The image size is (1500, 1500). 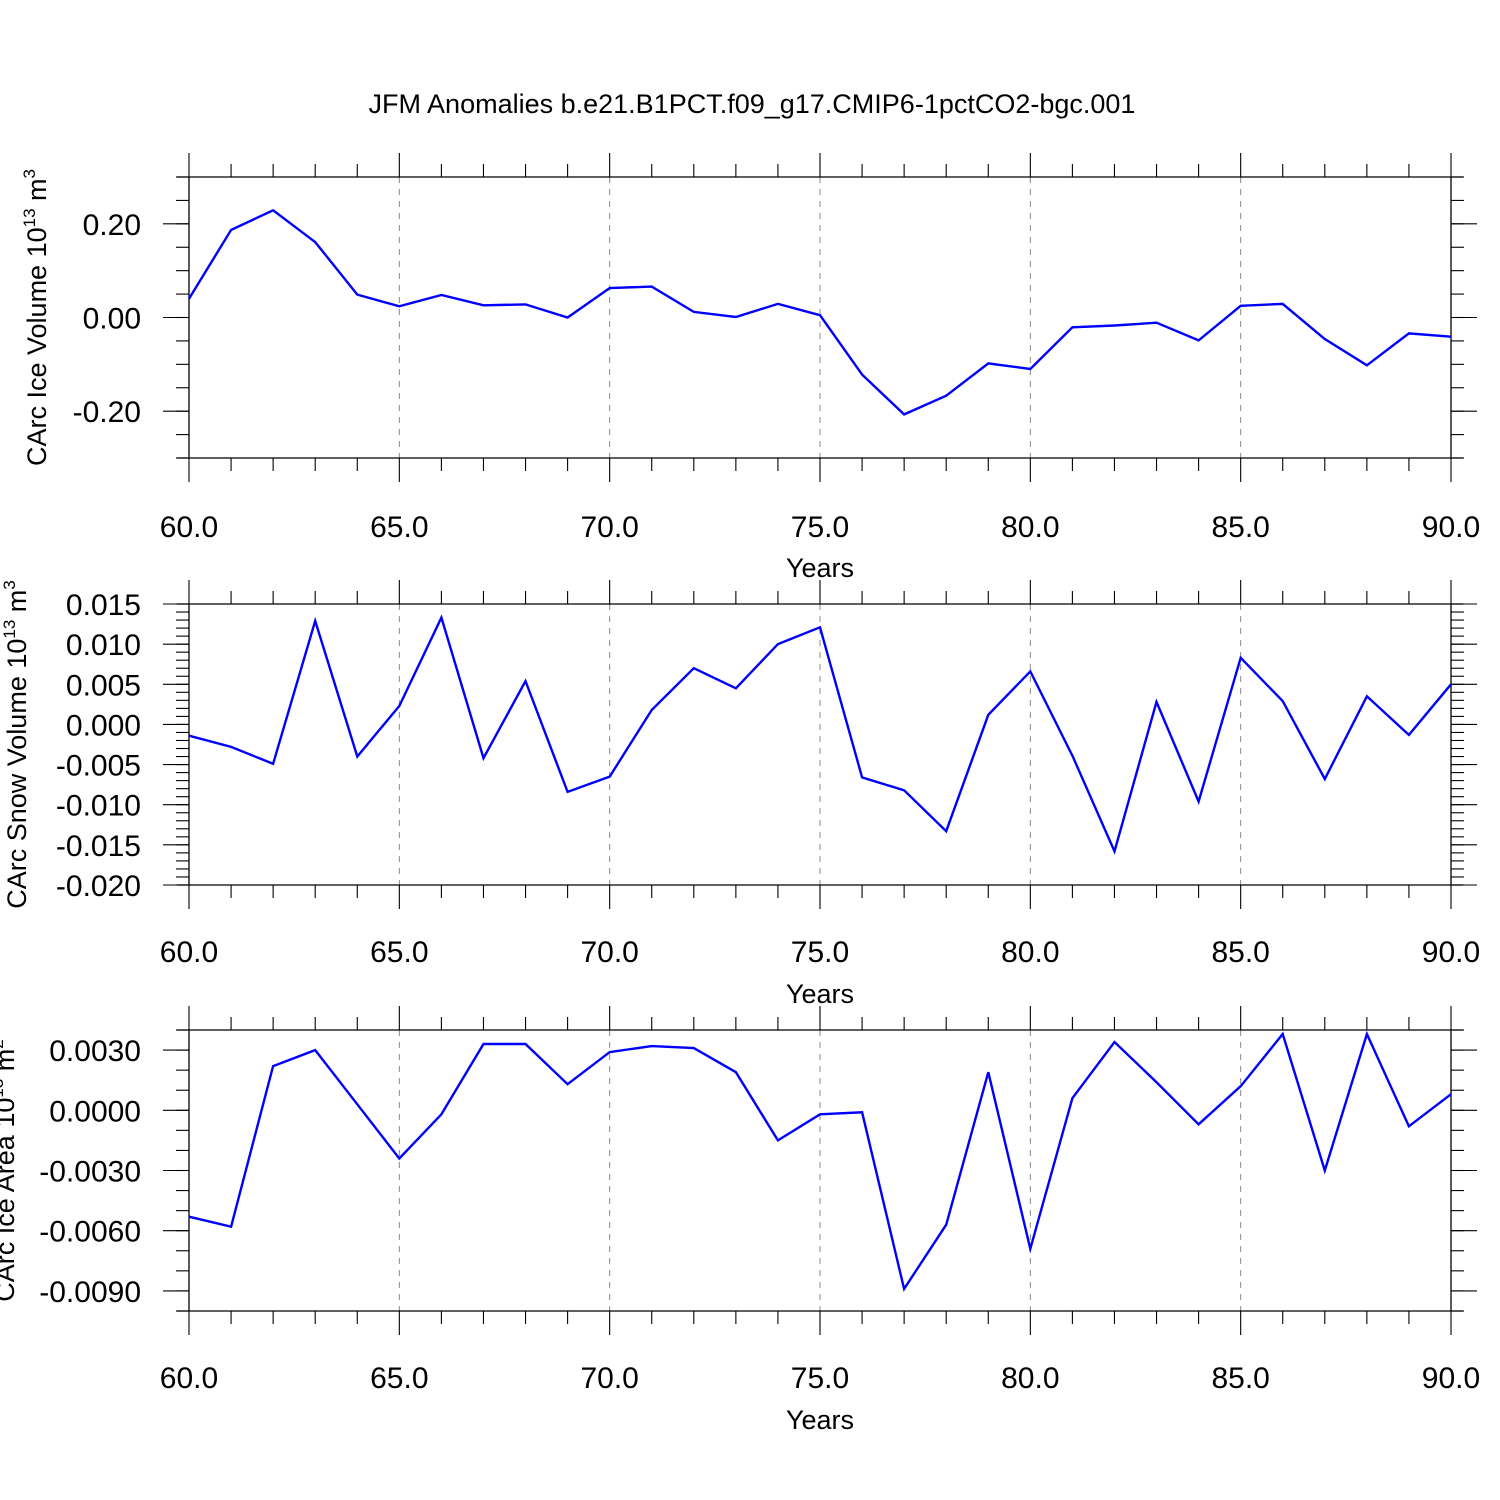 I want to click on y-tick-label: 0.0030, so click(x=95, y=1051).